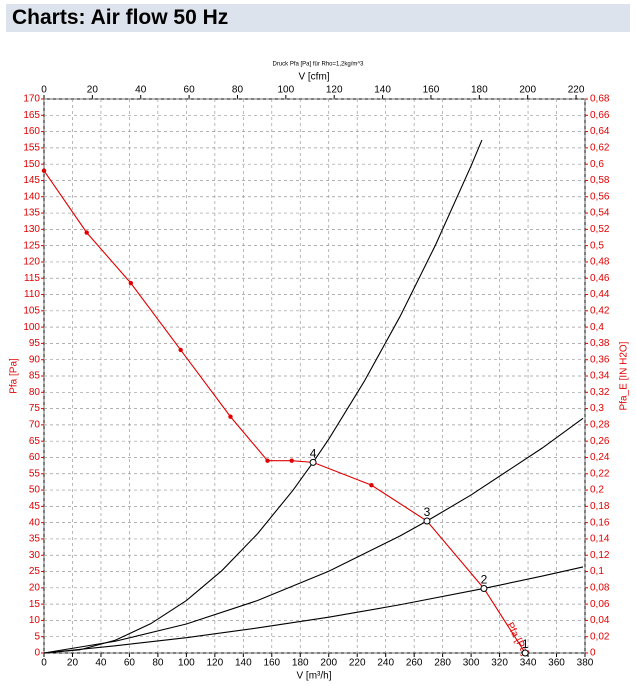 This screenshot has height=686, width=636. Describe the element at coordinates (357, 663) in the screenshot. I see `x-tick-label: 220` at that location.